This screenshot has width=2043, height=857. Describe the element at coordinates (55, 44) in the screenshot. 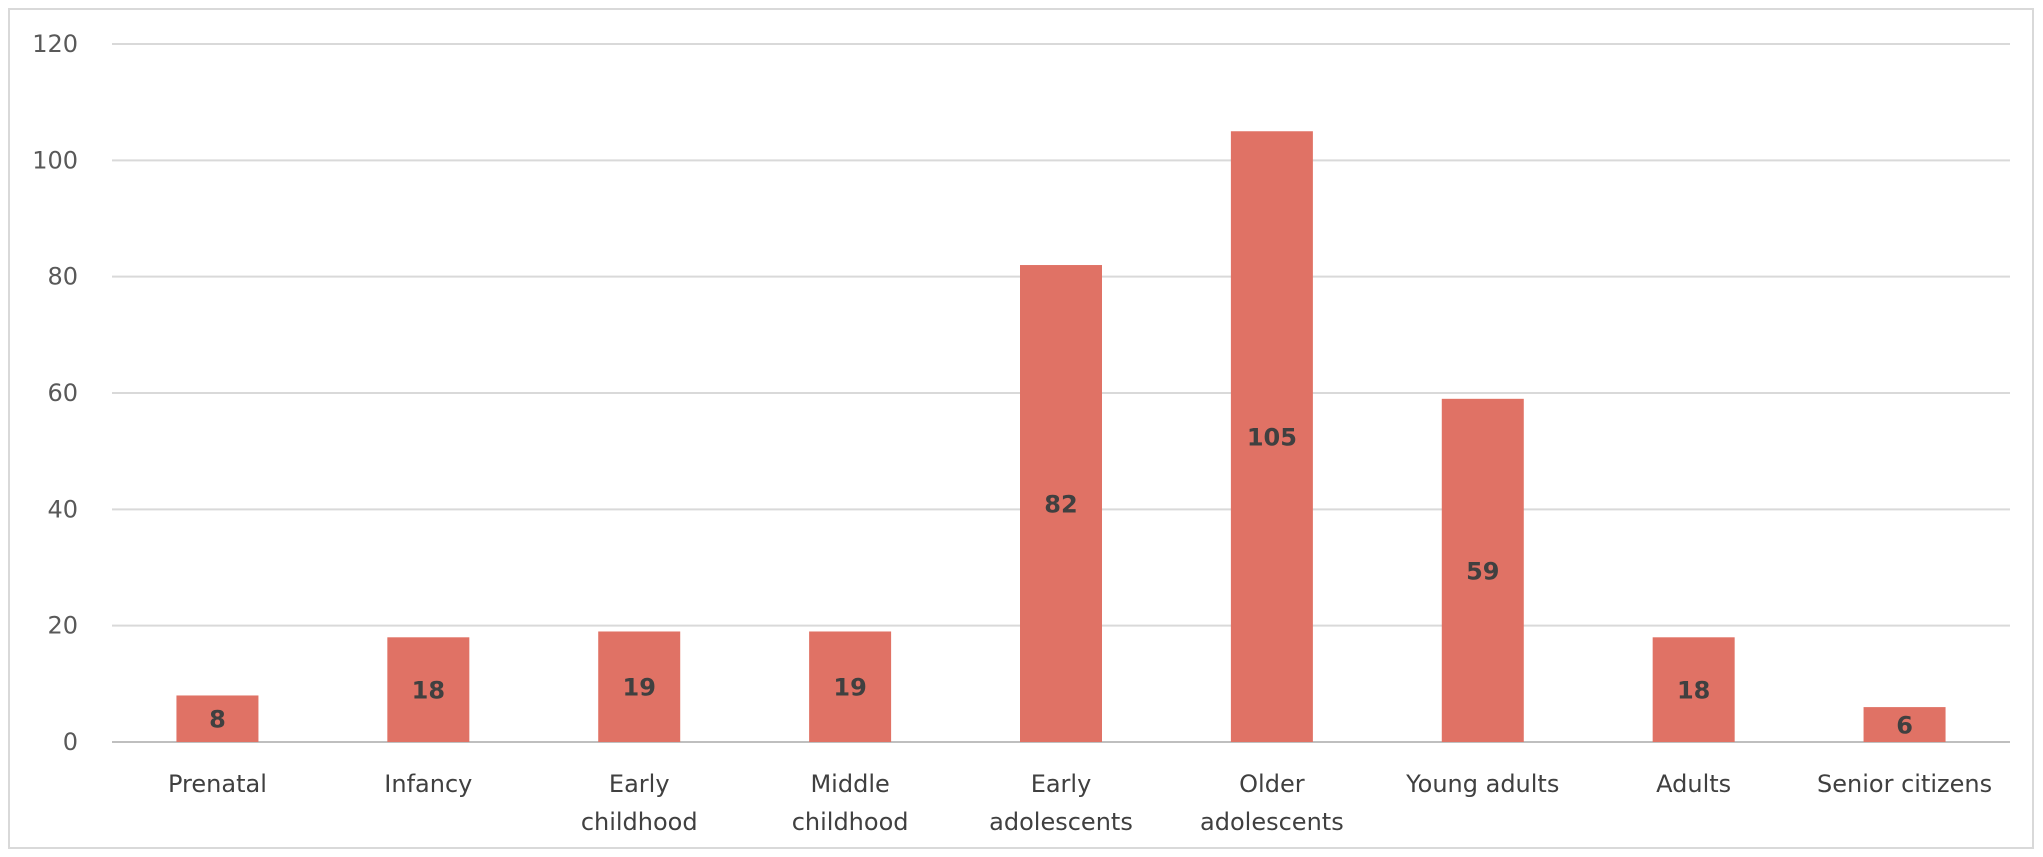

I see `y-tick-label: 120` at that location.